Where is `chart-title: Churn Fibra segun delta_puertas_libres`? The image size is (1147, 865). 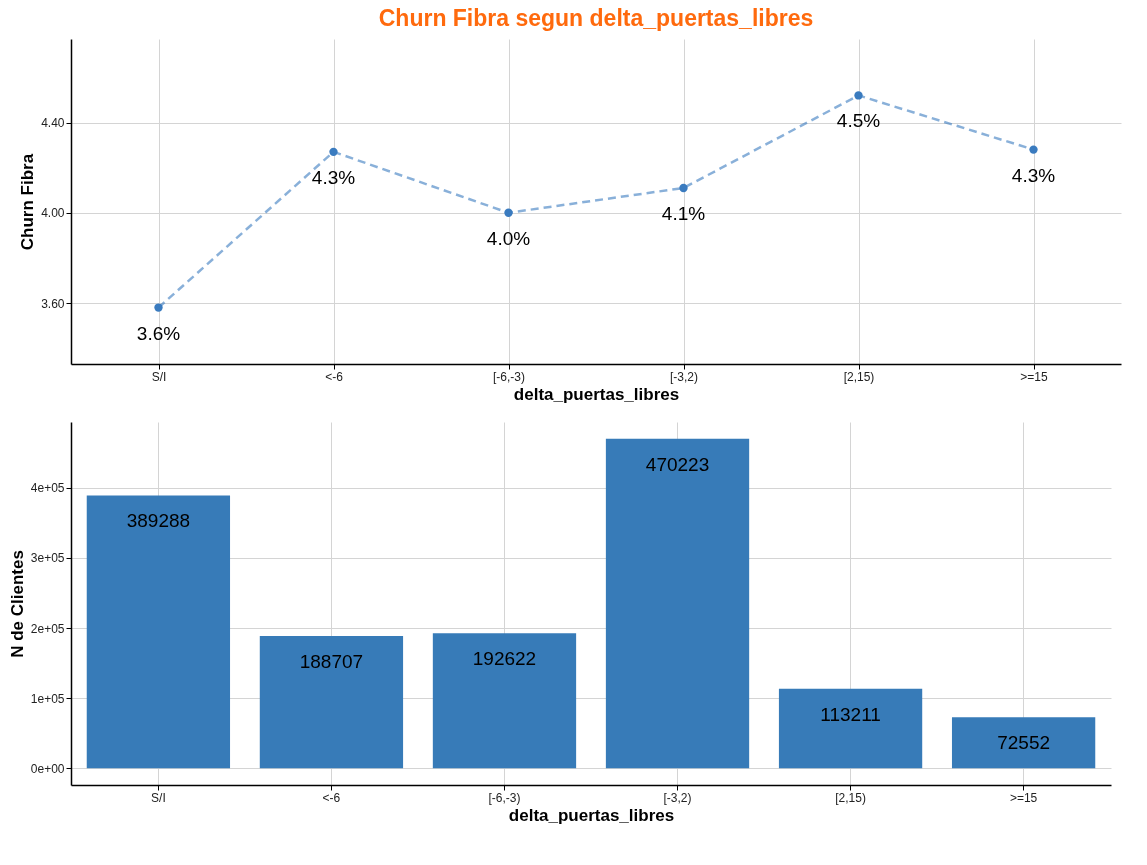
chart-title: Churn Fibra segun delta_puertas_libres is located at coordinates (596, 18).